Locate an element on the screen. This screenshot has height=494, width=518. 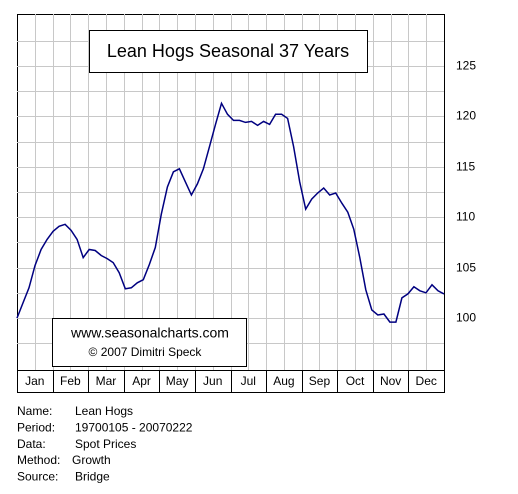
info-value: Lean Hogs is located at coordinates (104, 411).